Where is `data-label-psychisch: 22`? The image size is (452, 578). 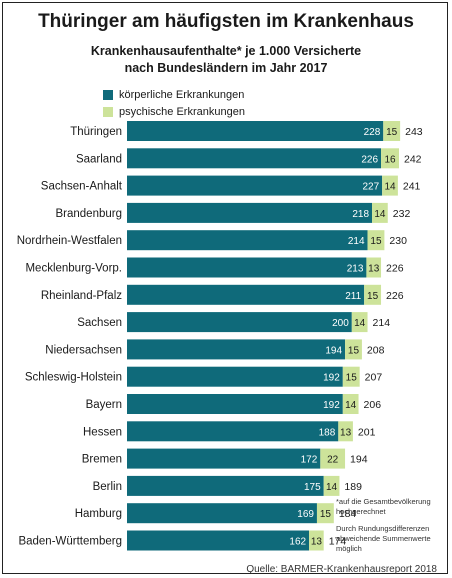 data-label-psychisch: 22 is located at coordinates (333, 460).